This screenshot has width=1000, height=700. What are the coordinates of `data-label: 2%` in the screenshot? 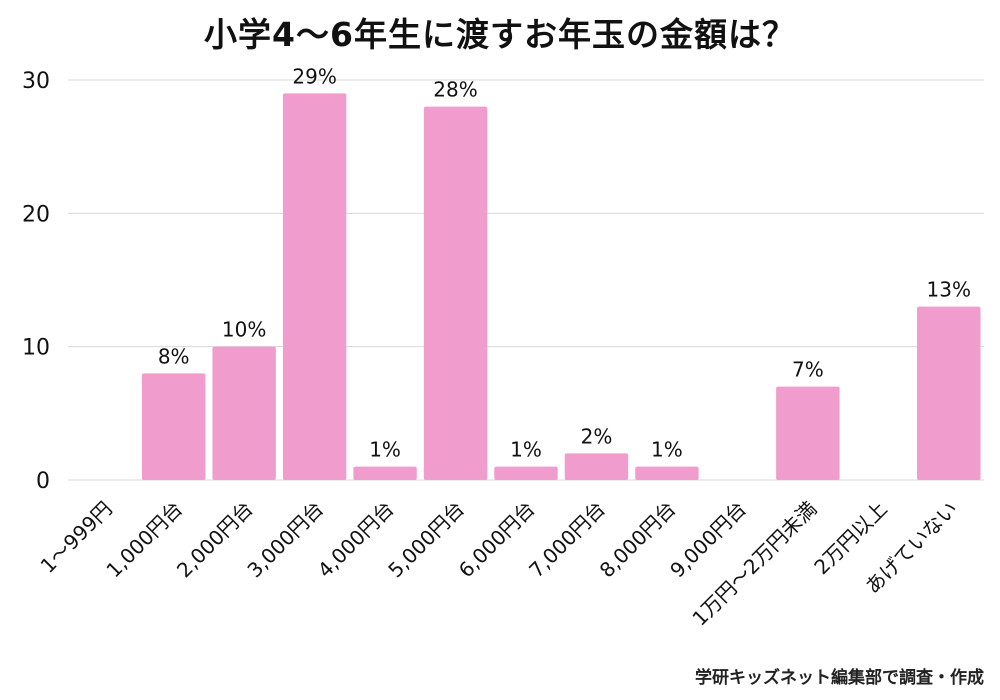 It's located at (597, 436).